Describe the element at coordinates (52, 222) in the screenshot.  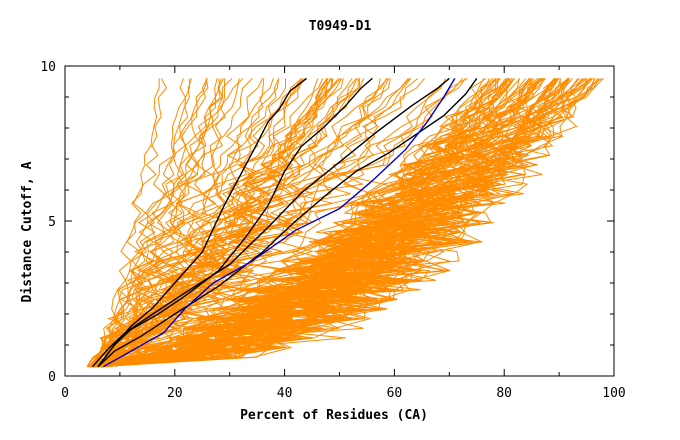
I see `y-tick-label: 5` at that location.